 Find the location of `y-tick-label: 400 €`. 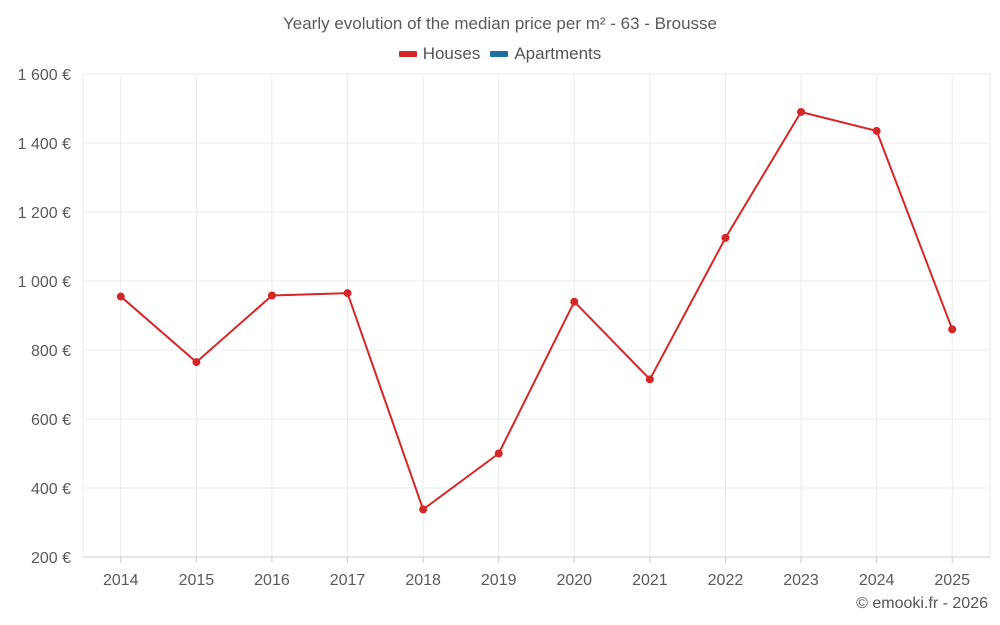

y-tick-label: 400 € is located at coordinates (51, 489).